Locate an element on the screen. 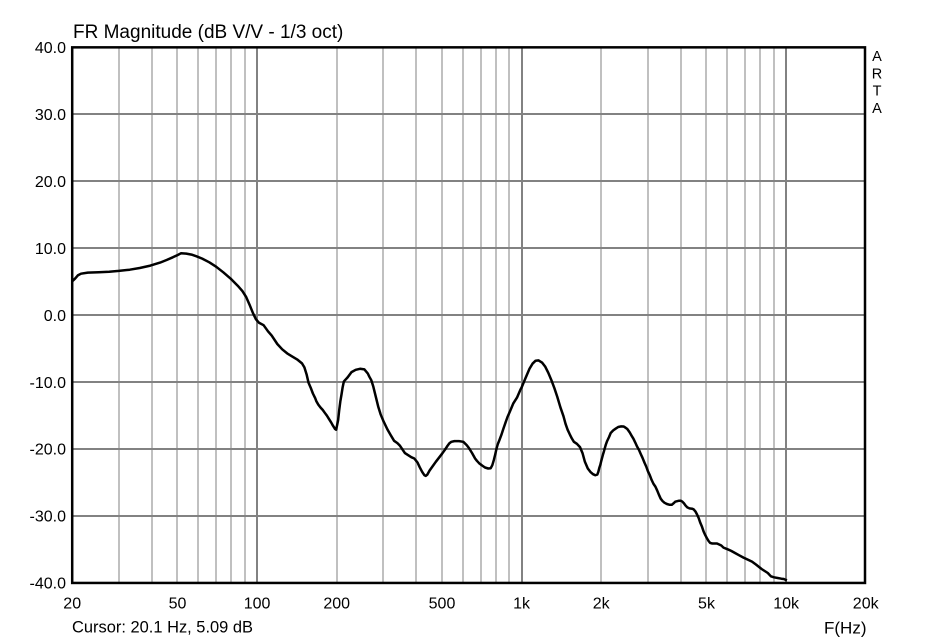  svg-text: -10.0 is located at coordinates (48, 383).